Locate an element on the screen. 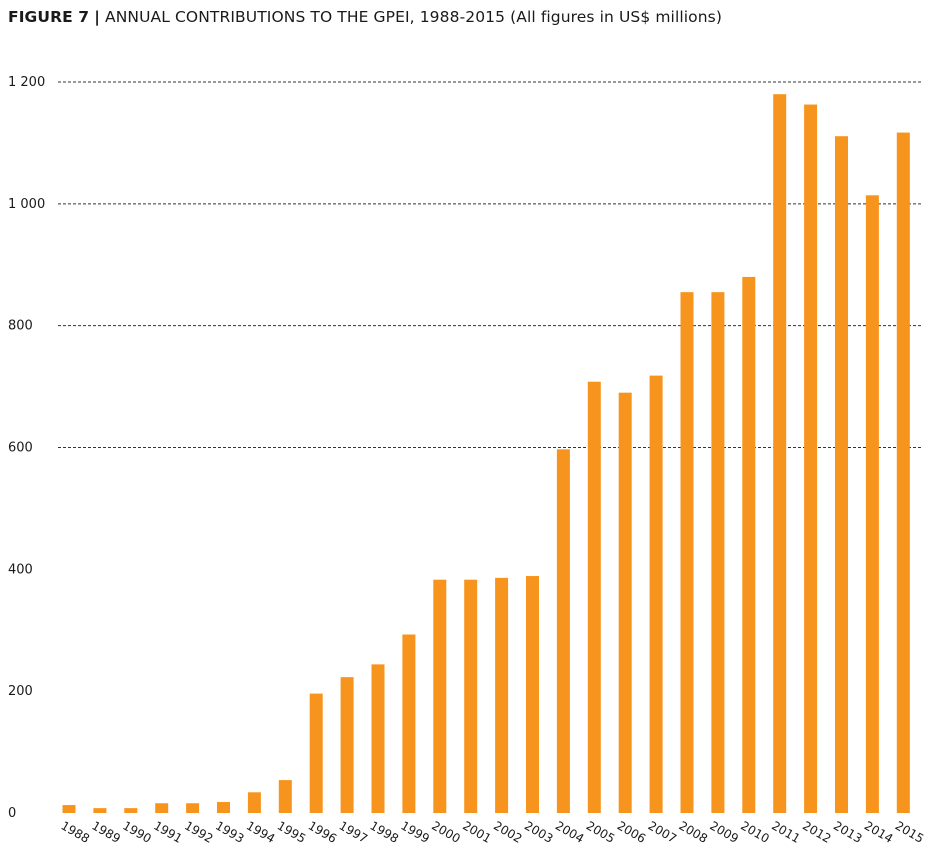 This screenshot has width=933, height=857. bar-2008 is located at coordinates (687, 553).